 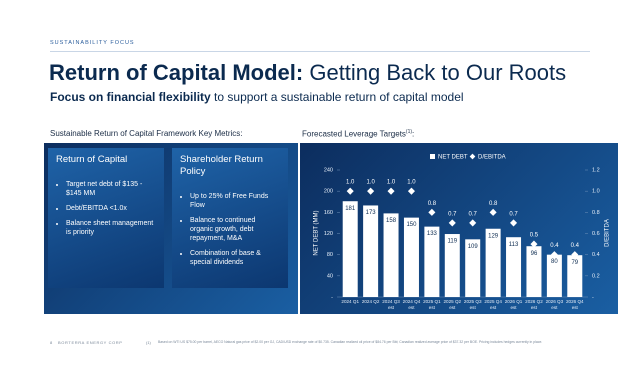 What do you see at coordinates (411, 304) in the screenshot?
I see `x-tick-label: 2024 Q4 est` at bounding box center [411, 304].